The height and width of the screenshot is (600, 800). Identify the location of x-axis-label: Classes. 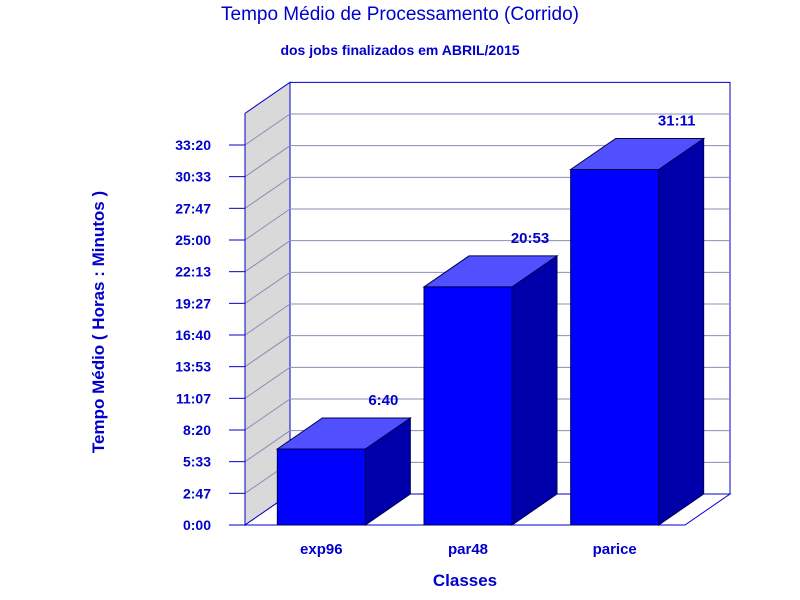
(465, 580).